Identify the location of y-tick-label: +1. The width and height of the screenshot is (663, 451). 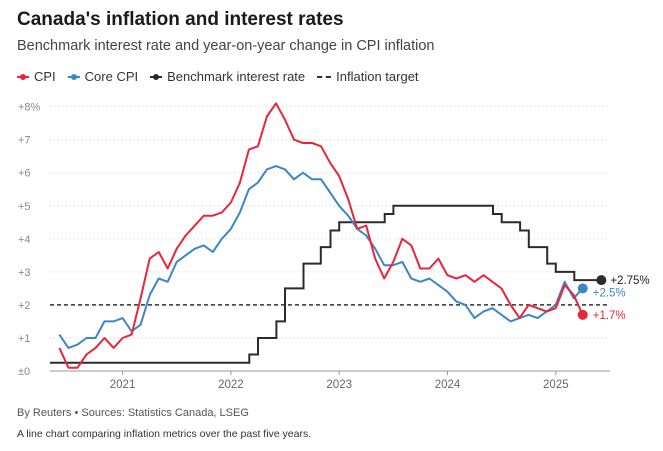
(24, 339).